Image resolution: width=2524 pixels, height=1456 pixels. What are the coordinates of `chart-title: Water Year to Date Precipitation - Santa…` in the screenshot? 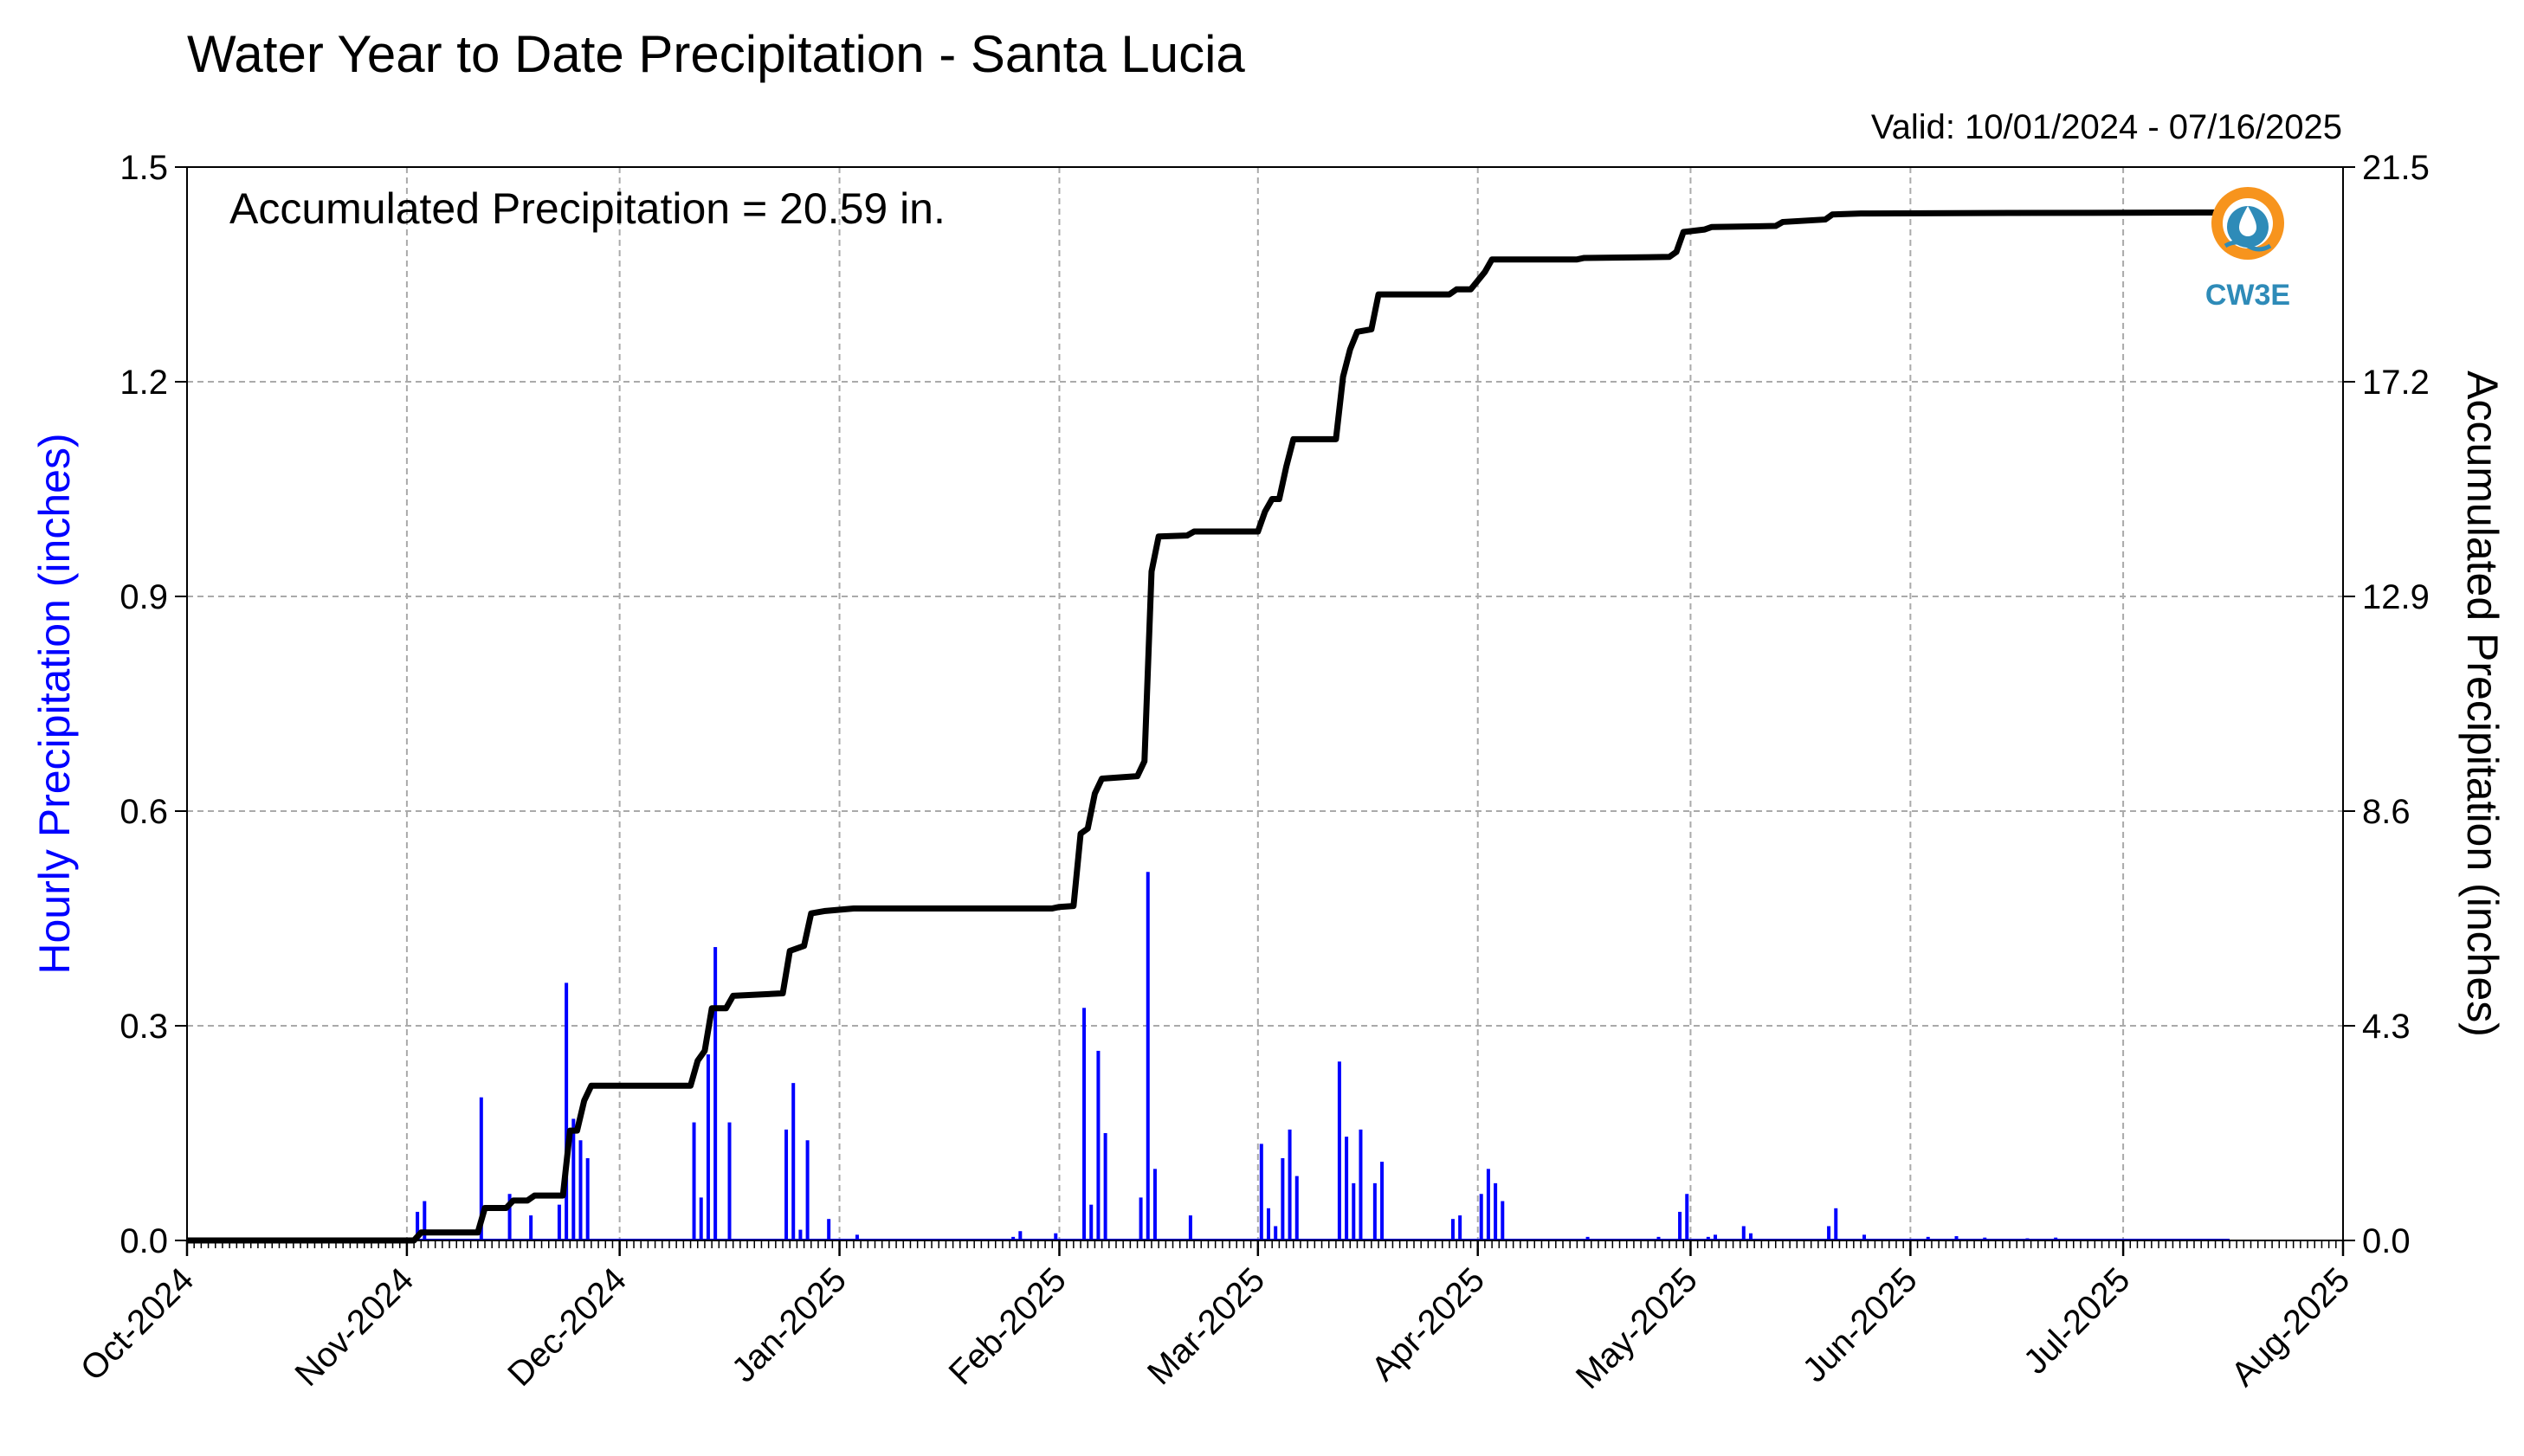 It's located at (716, 54).